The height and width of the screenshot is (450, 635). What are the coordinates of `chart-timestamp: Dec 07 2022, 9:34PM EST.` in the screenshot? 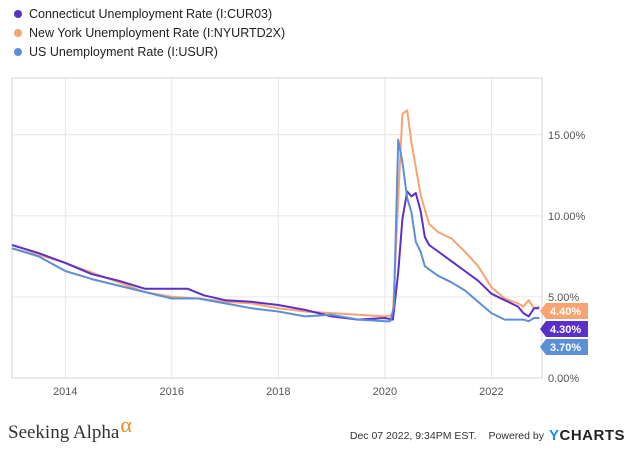 It's located at (413, 435).